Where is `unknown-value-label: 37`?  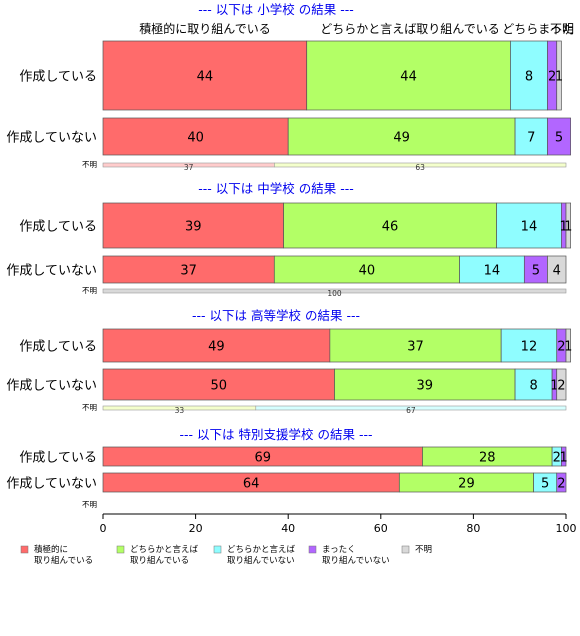
unknown-value-label: 37 is located at coordinates (189, 167).